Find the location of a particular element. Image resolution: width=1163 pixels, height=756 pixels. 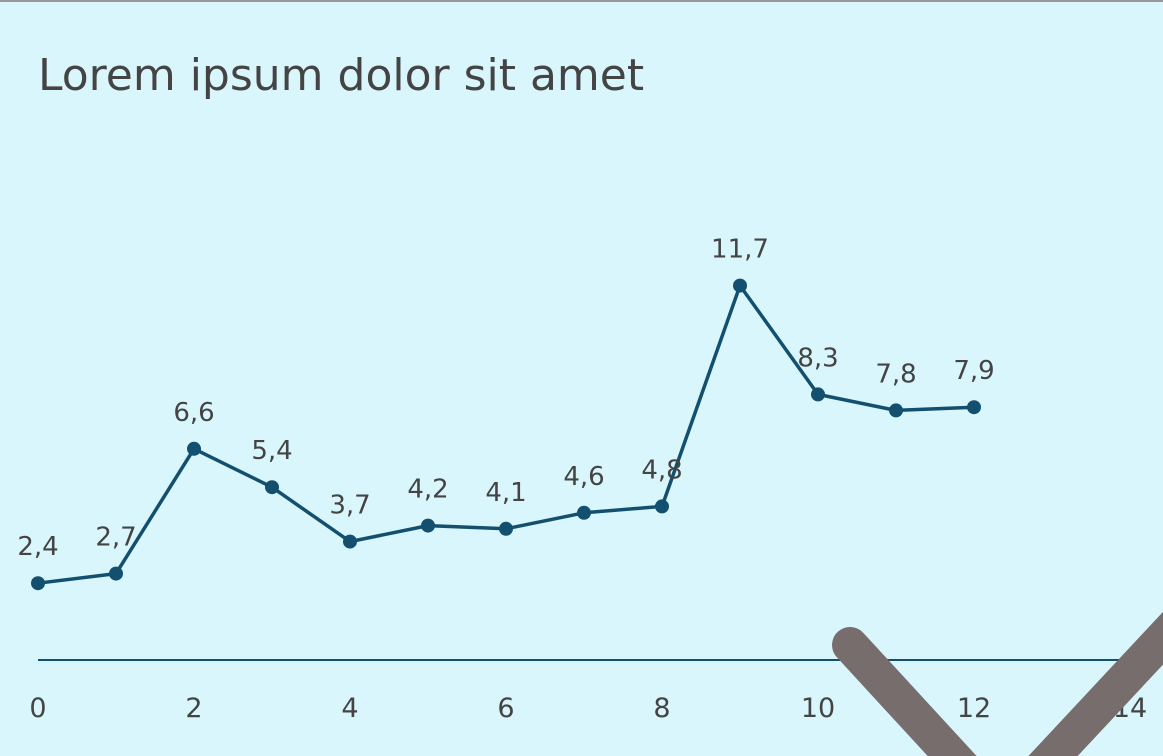

x-tick-label: 10 is located at coordinates (818, 708).